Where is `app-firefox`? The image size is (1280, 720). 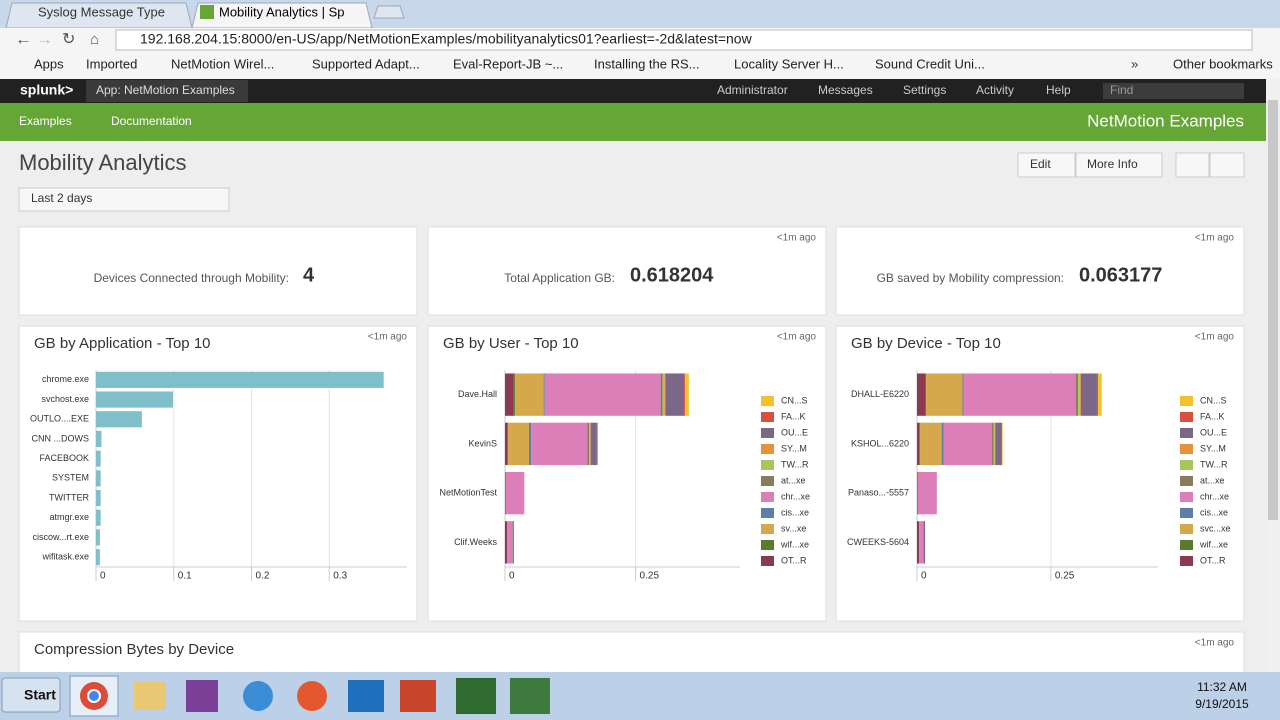
app-firefox is located at coordinates (312, 696).